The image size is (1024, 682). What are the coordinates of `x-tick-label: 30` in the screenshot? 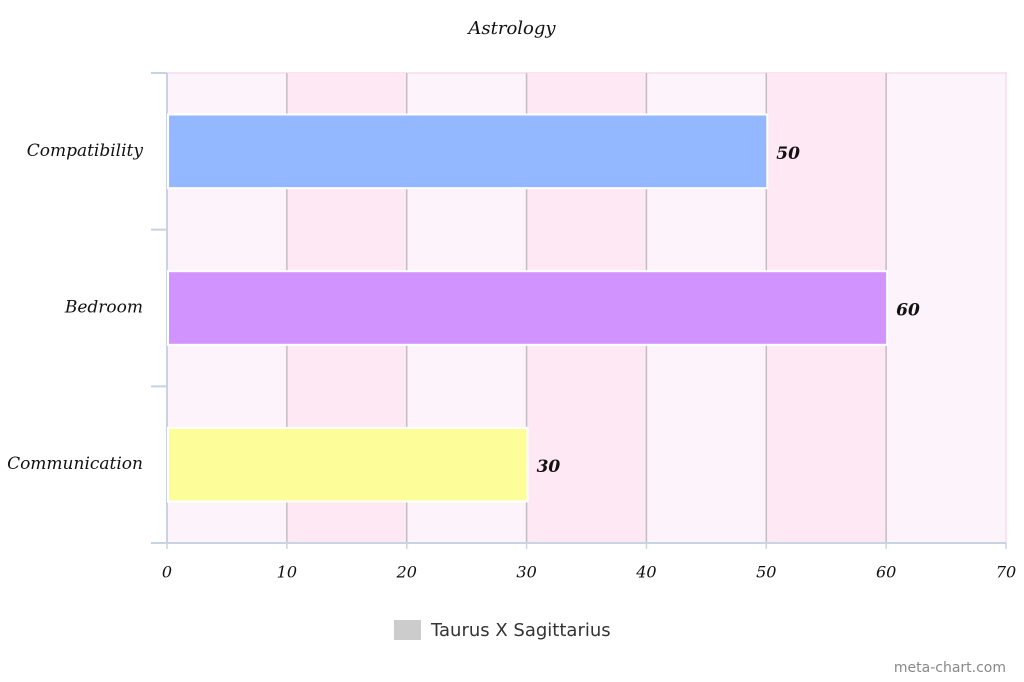 It's located at (526, 572).